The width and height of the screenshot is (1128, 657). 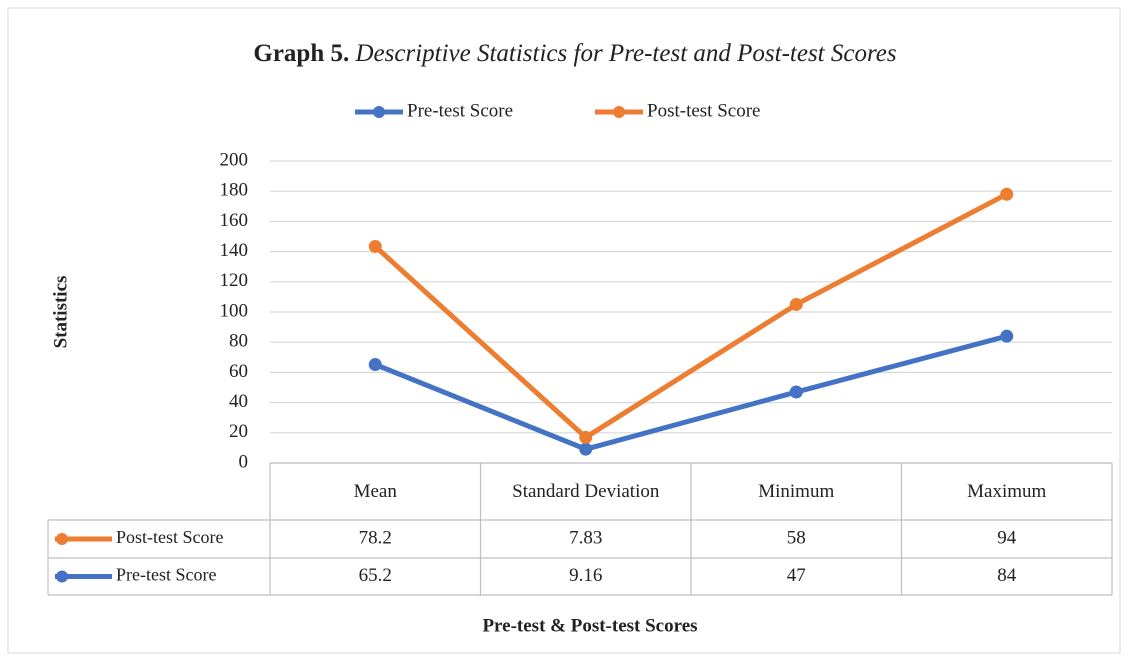 What do you see at coordinates (301, 53) in the screenshot?
I see `title-label: Graph 5.` at bounding box center [301, 53].